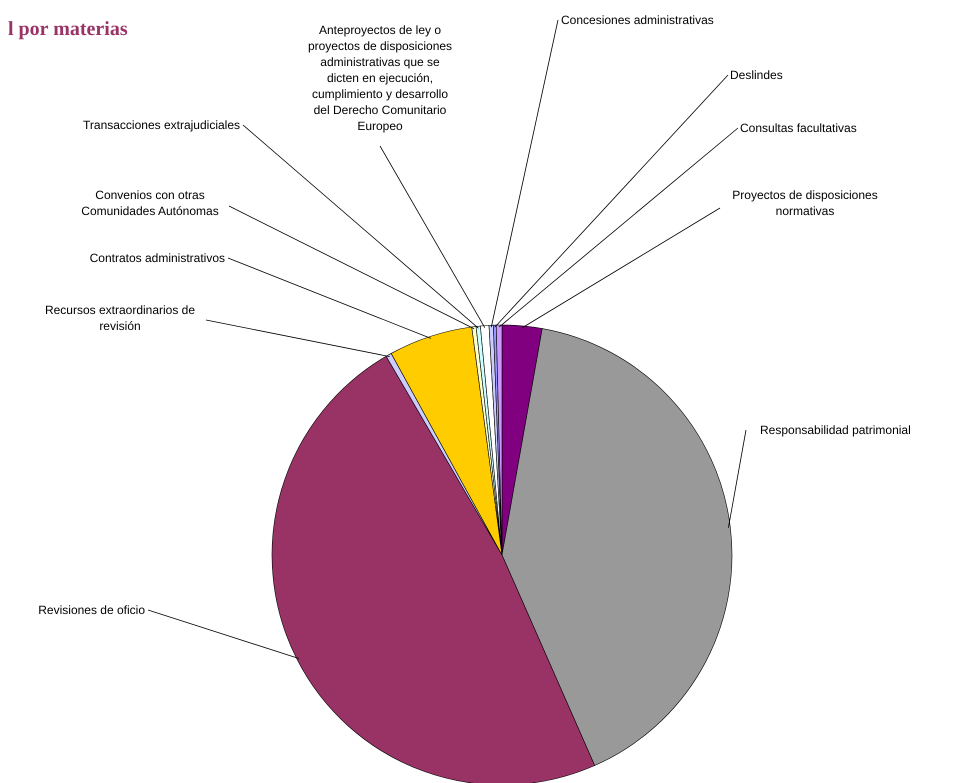  Describe the element at coordinates (756, 75) in the screenshot. I see `slice-label: Deslindes` at that location.